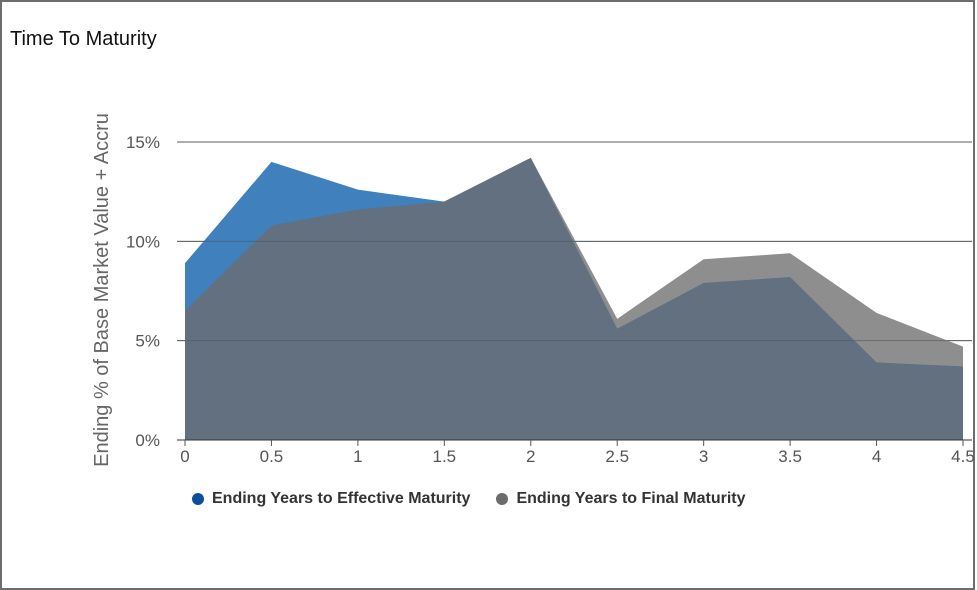 This screenshot has height=590, width=977. Describe the element at coordinates (147, 440) in the screenshot. I see `y-tick-label-0: 0%` at that location.